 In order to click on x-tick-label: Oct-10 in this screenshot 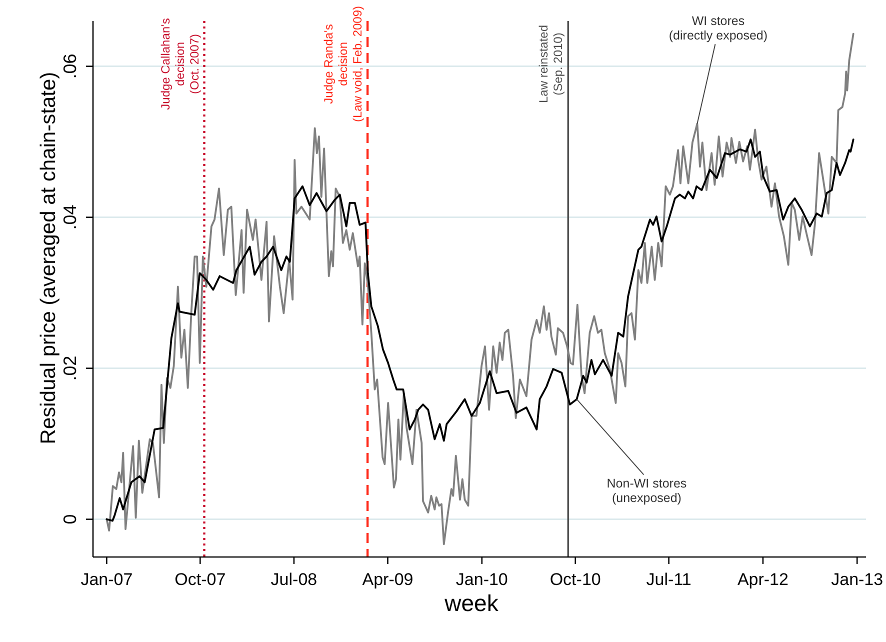, I will do `click(575, 580)`.